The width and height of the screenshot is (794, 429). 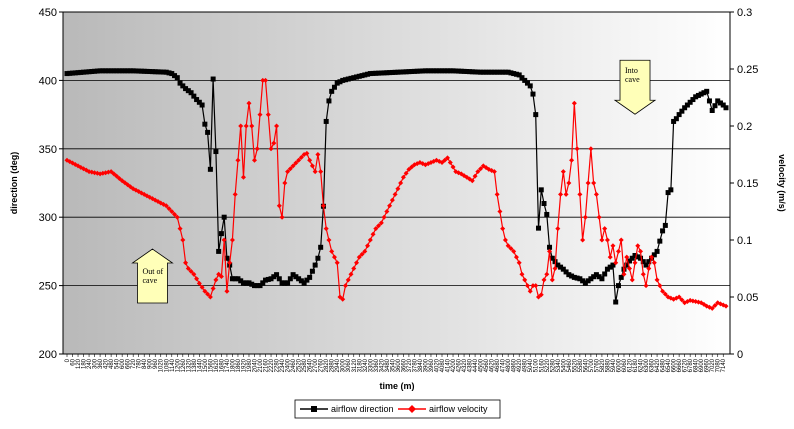 I want to click on x-tick-label: 5340, so click(x=559, y=365).